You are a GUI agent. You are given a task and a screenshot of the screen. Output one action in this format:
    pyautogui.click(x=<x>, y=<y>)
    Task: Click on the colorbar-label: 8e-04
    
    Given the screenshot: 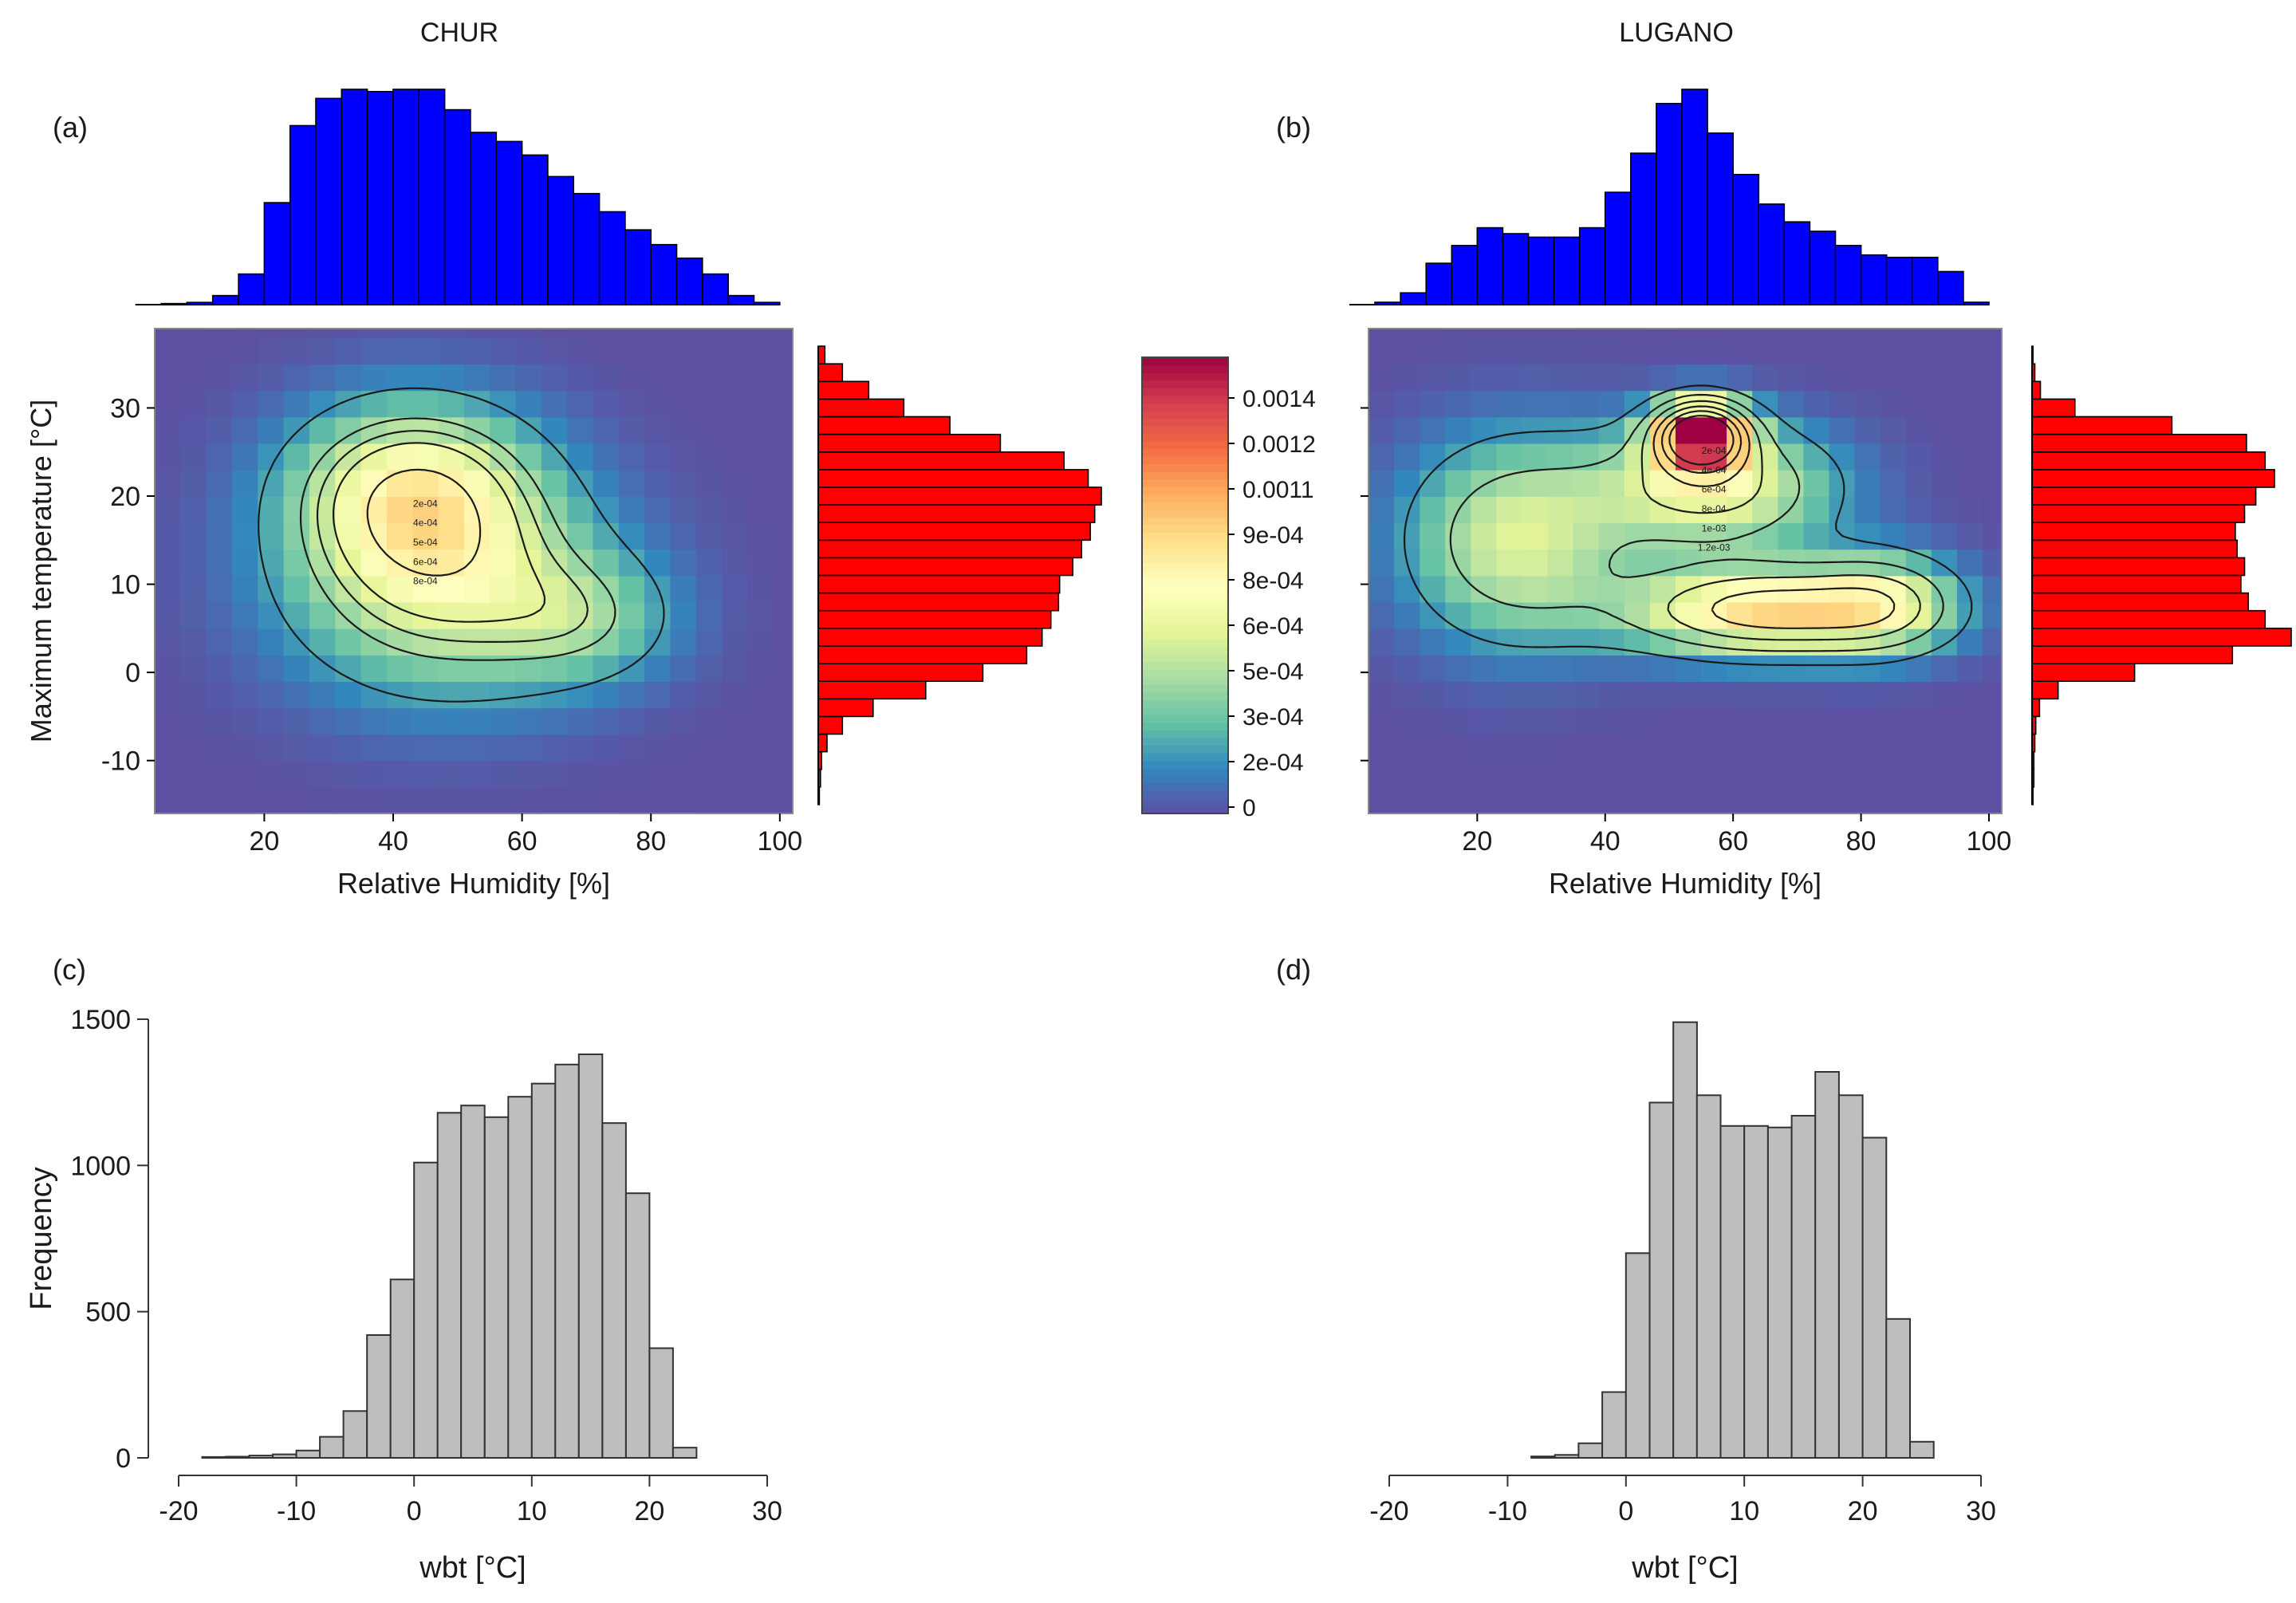 What is the action you would take?
    pyautogui.click(x=1274, y=581)
    